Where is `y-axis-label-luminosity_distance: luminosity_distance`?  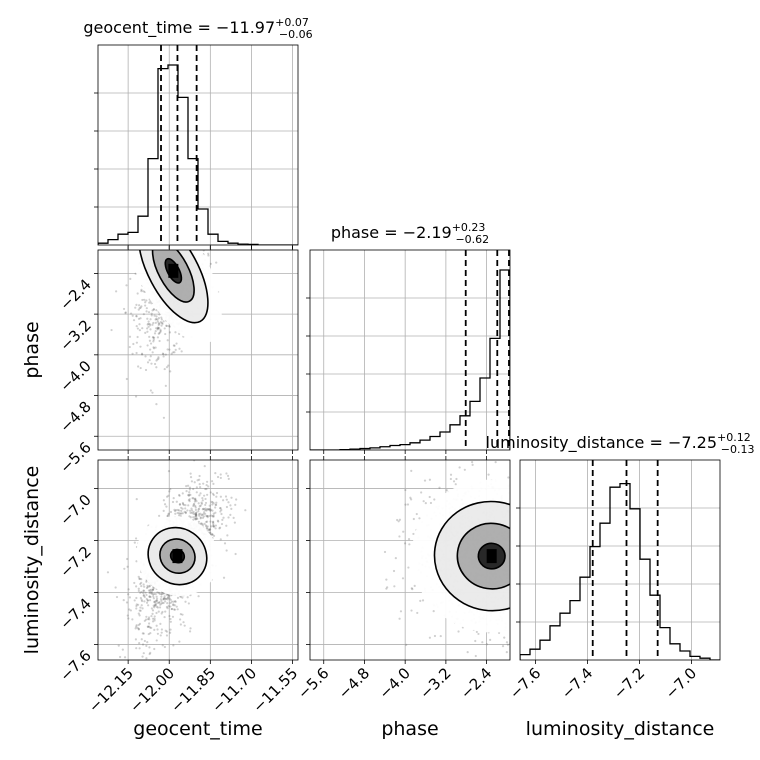 y-axis-label-luminosity_distance: luminosity_distance is located at coordinates (32, 560).